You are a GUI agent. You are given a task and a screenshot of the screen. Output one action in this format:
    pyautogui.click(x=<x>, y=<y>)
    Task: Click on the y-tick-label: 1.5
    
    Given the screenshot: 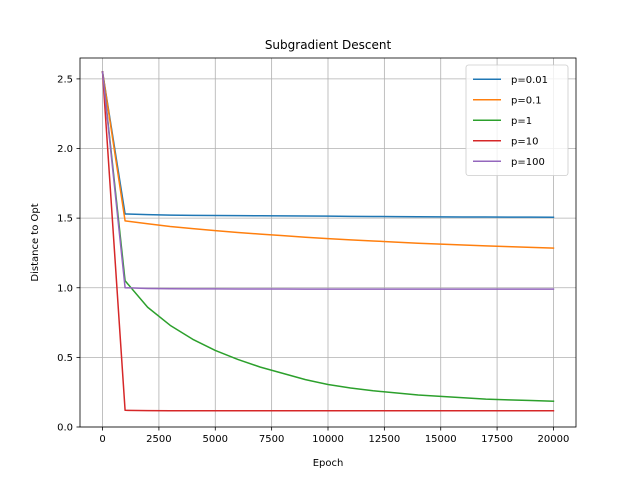 What is the action you would take?
    pyautogui.click(x=65, y=219)
    